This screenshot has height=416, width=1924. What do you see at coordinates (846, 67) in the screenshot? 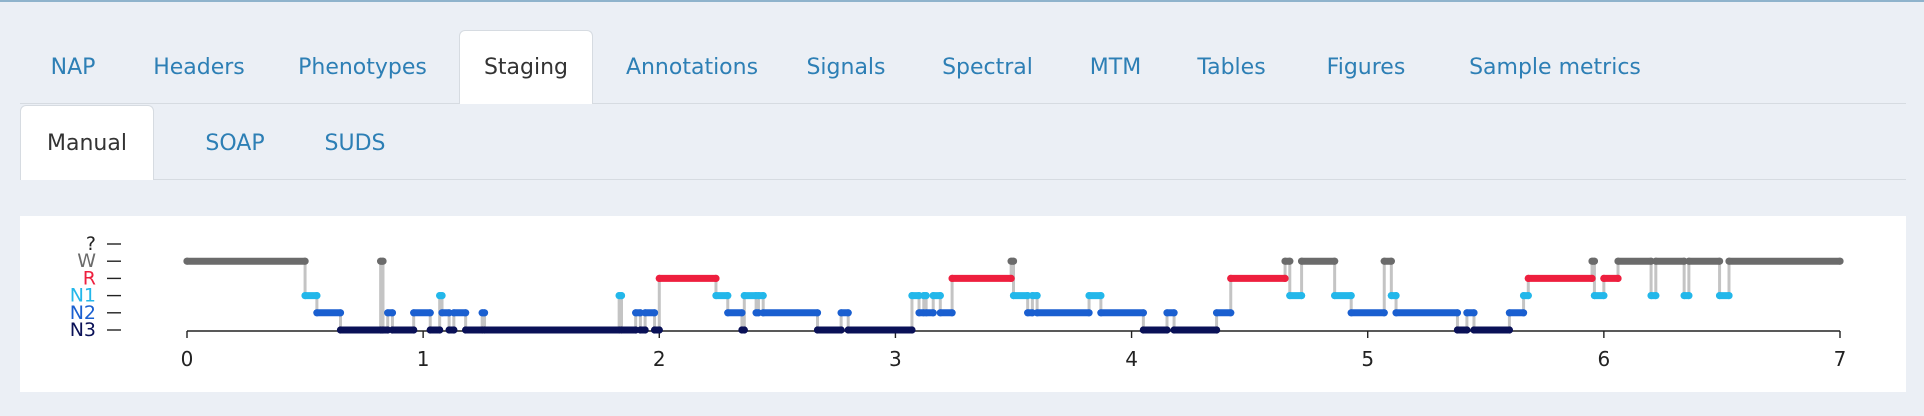
I see `tab-signals: Signals` at bounding box center [846, 67].